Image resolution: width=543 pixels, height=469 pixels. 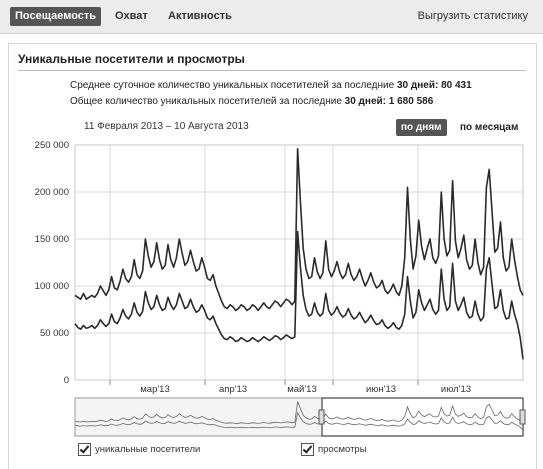 What do you see at coordinates (321, 417) in the screenshot?
I see `range-handle-left` at bounding box center [321, 417].